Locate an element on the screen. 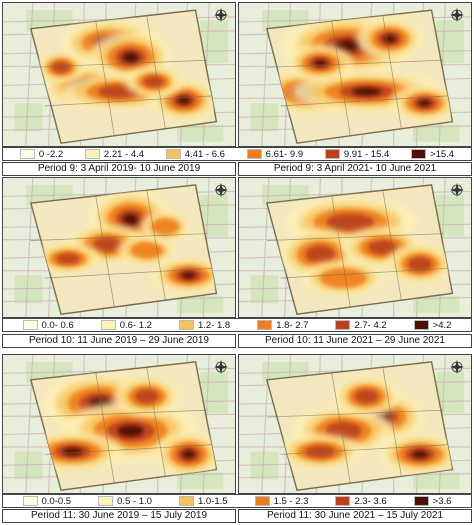  legend-item: 0.0-0.5 is located at coordinates (46, 501).